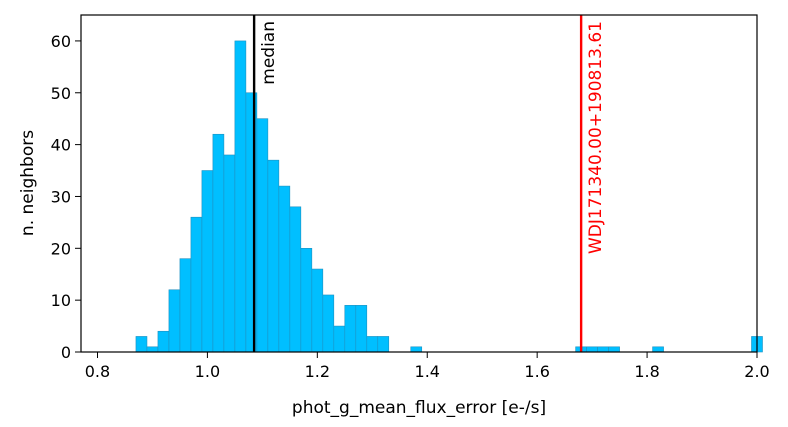  Describe the element at coordinates (61, 300) in the screenshot. I see `y-tick-label: 10` at that location.